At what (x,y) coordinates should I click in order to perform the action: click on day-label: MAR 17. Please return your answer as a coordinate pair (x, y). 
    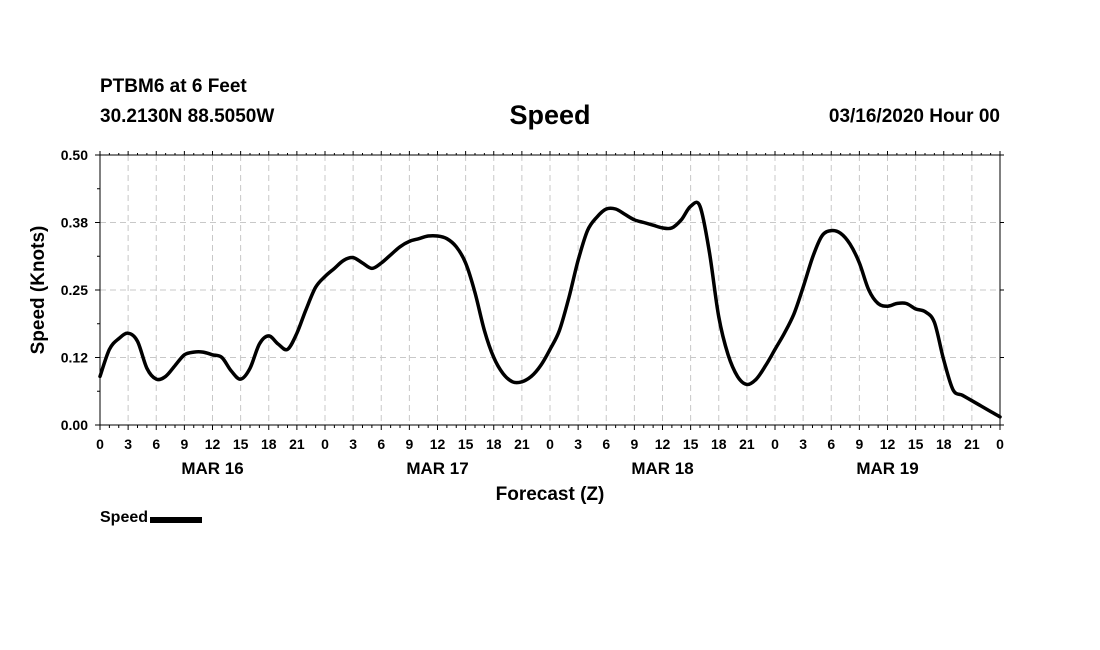
    Looking at the image, I should click on (437, 468).